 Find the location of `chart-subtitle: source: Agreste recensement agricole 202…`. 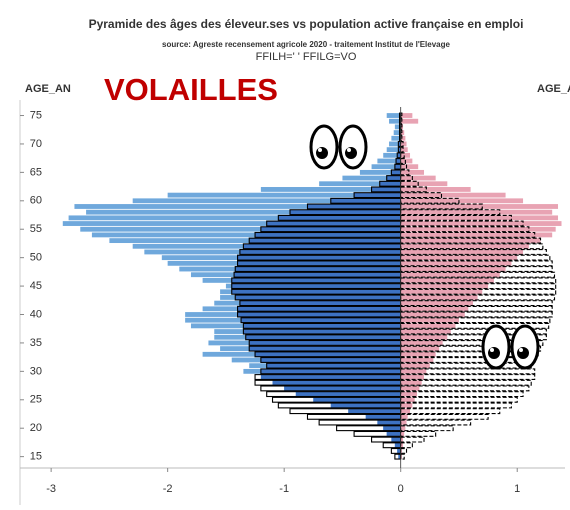

chart-subtitle: source: Agreste recensement agricole 202… is located at coordinates (306, 44).